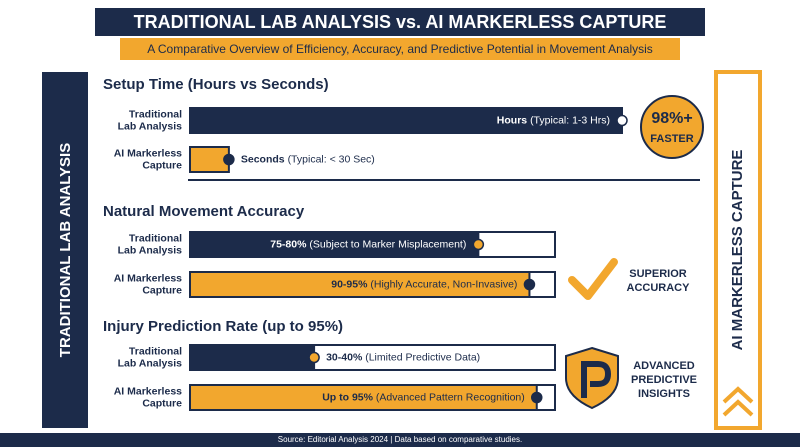 This screenshot has height=447, width=800. What do you see at coordinates (216, 84) in the screenshot?
I see `section-title: Setup Time (Hours vs Seconds)` at bounding box center [216, 84].